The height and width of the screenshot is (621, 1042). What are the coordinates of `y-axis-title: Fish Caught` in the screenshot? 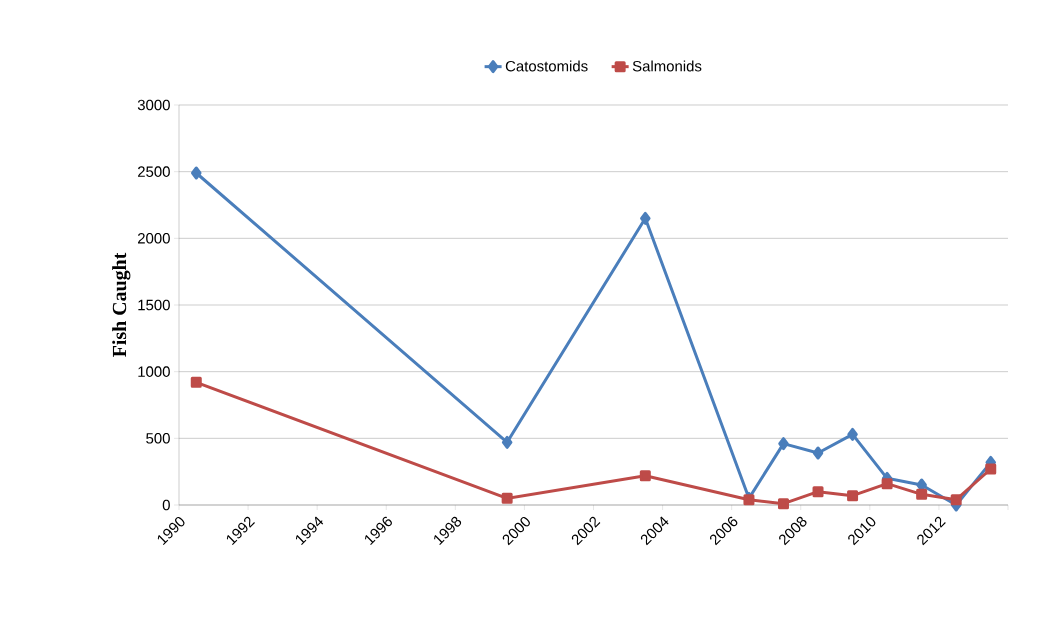 It's located at (121, 304).